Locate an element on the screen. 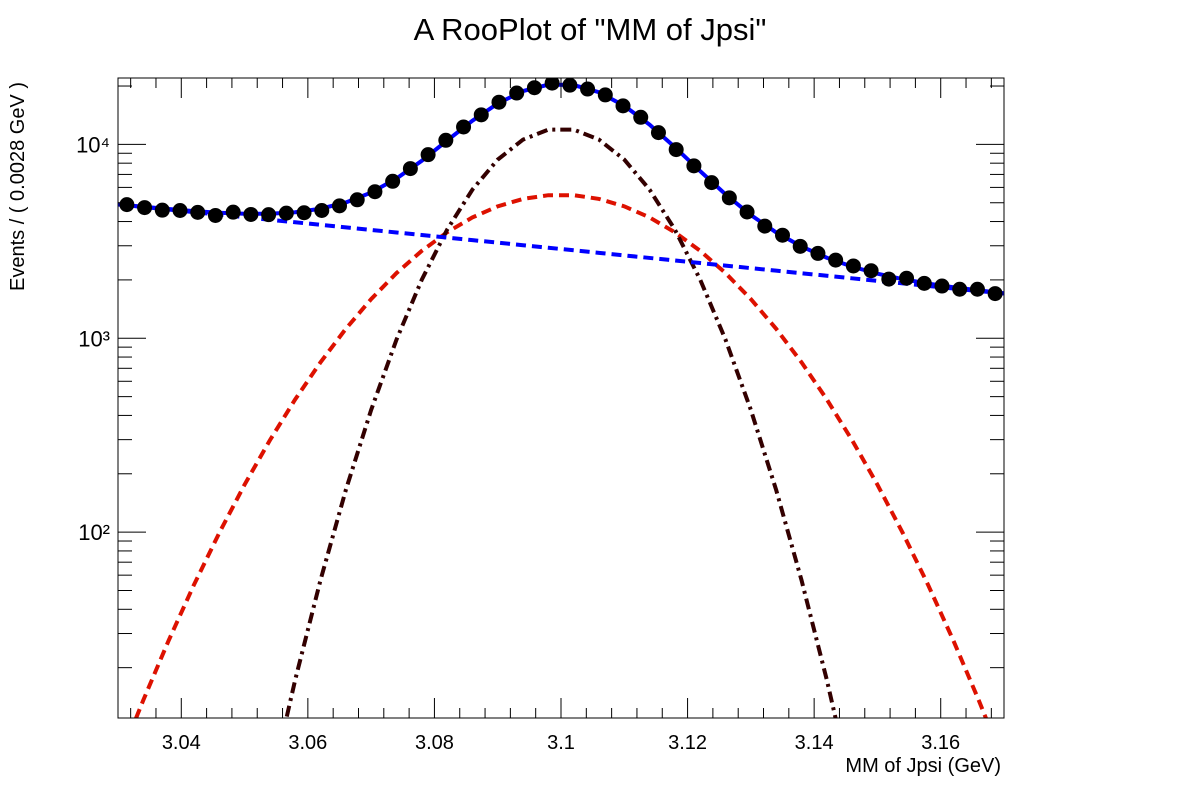  x-axis-title: MM of Jpsi (GeV) is located at coordinates (923, 766).